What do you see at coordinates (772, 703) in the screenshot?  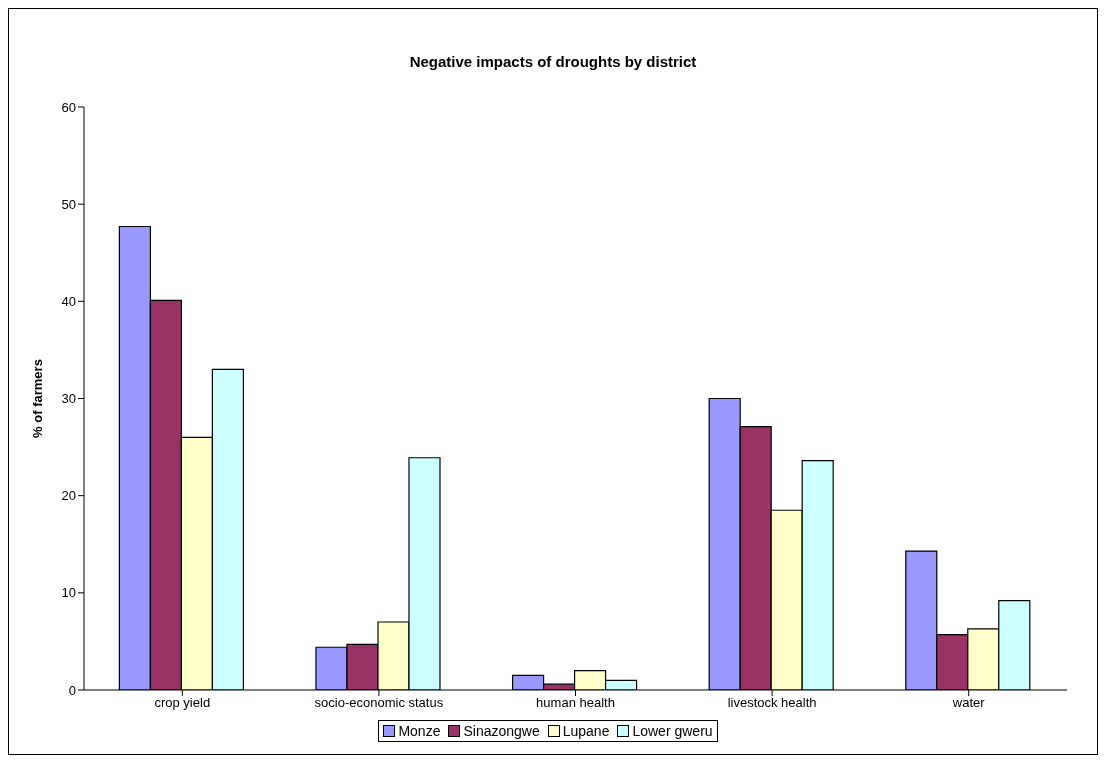 I see `x-tick-label: livestock health` at bounding box center [772, 703].